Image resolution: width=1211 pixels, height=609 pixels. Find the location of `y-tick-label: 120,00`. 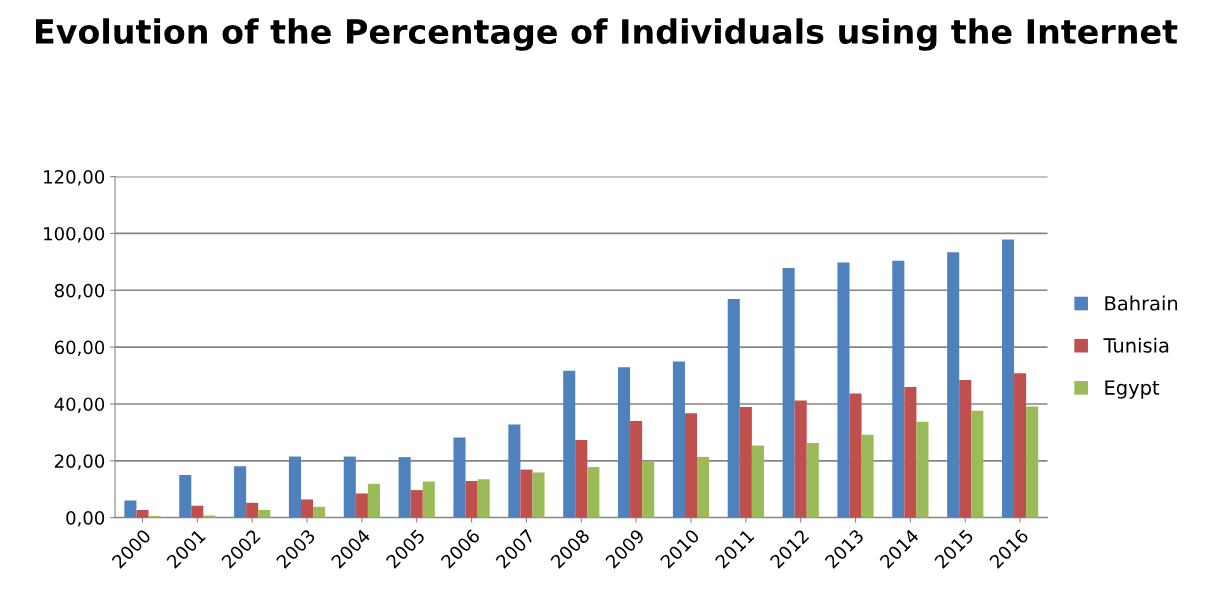

y-tick-label: 120,00 is located at coordinates (74, 178).